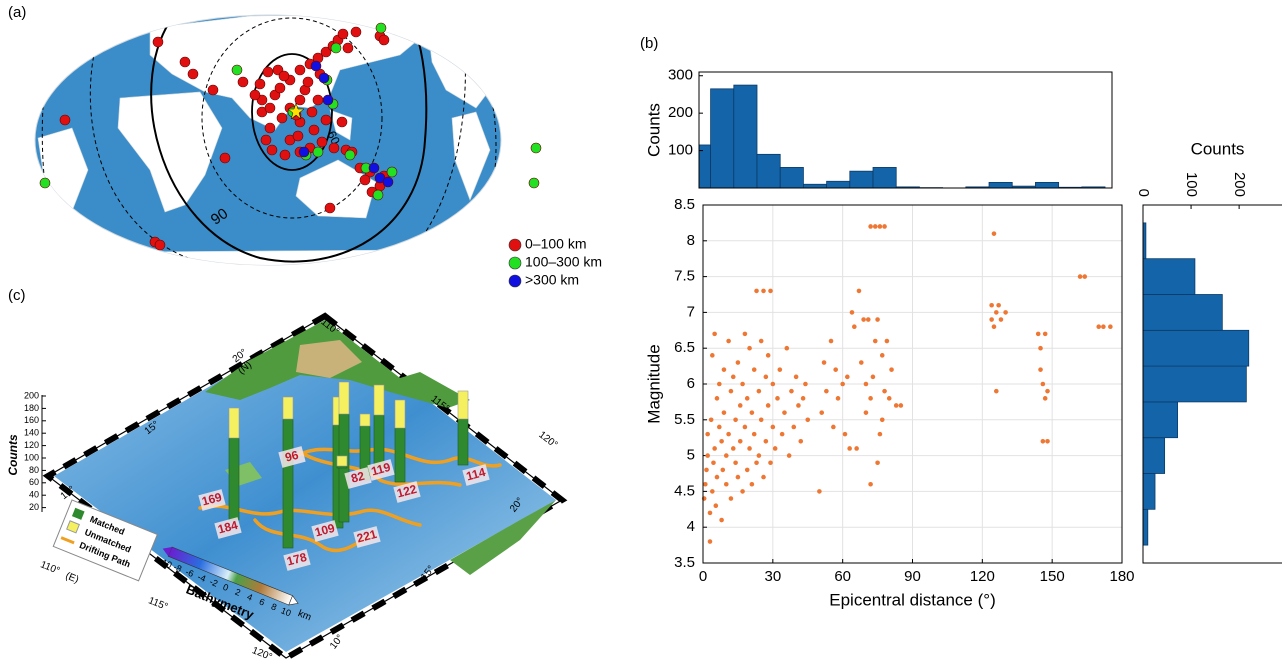  Describe the element at coordinates (226, 587) in the screenshot. I see `colorbar-tick-label: 0` at that location.